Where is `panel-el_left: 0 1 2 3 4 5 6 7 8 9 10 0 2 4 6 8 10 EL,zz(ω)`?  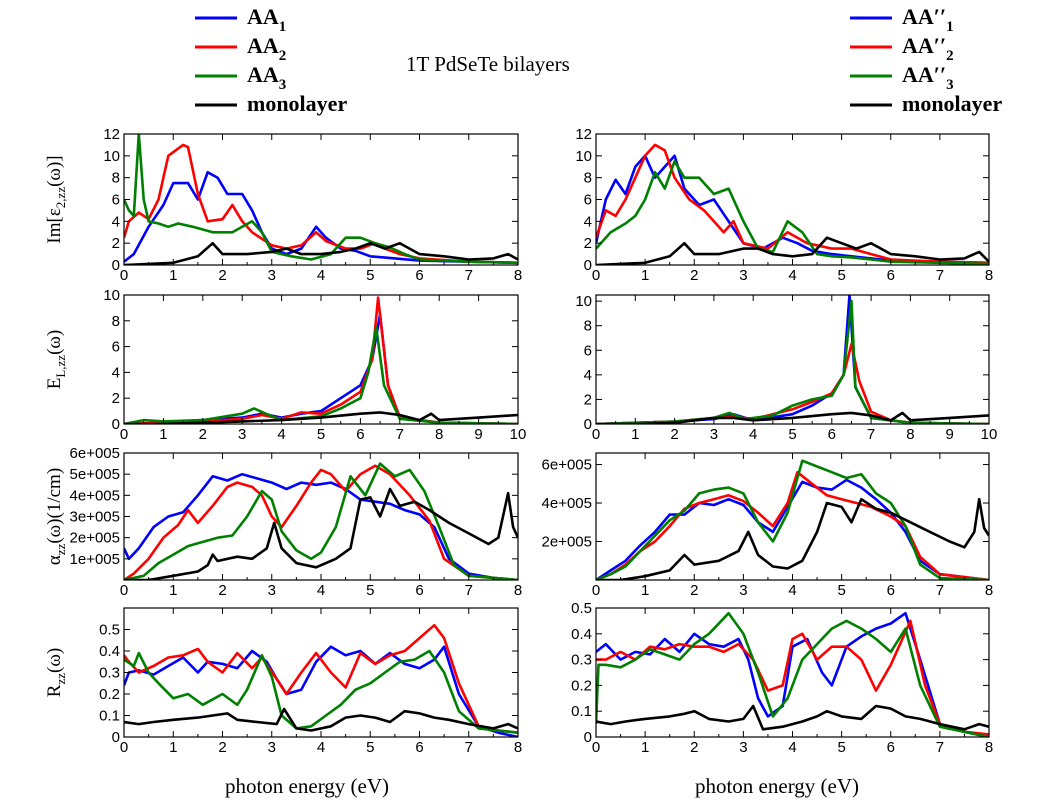
panel-el_left: 0 1 2 3 4 5 6 7 8 9 10 0 2 4 6 8 10 EL,zz(ω) is located at coordinates (285, 365).